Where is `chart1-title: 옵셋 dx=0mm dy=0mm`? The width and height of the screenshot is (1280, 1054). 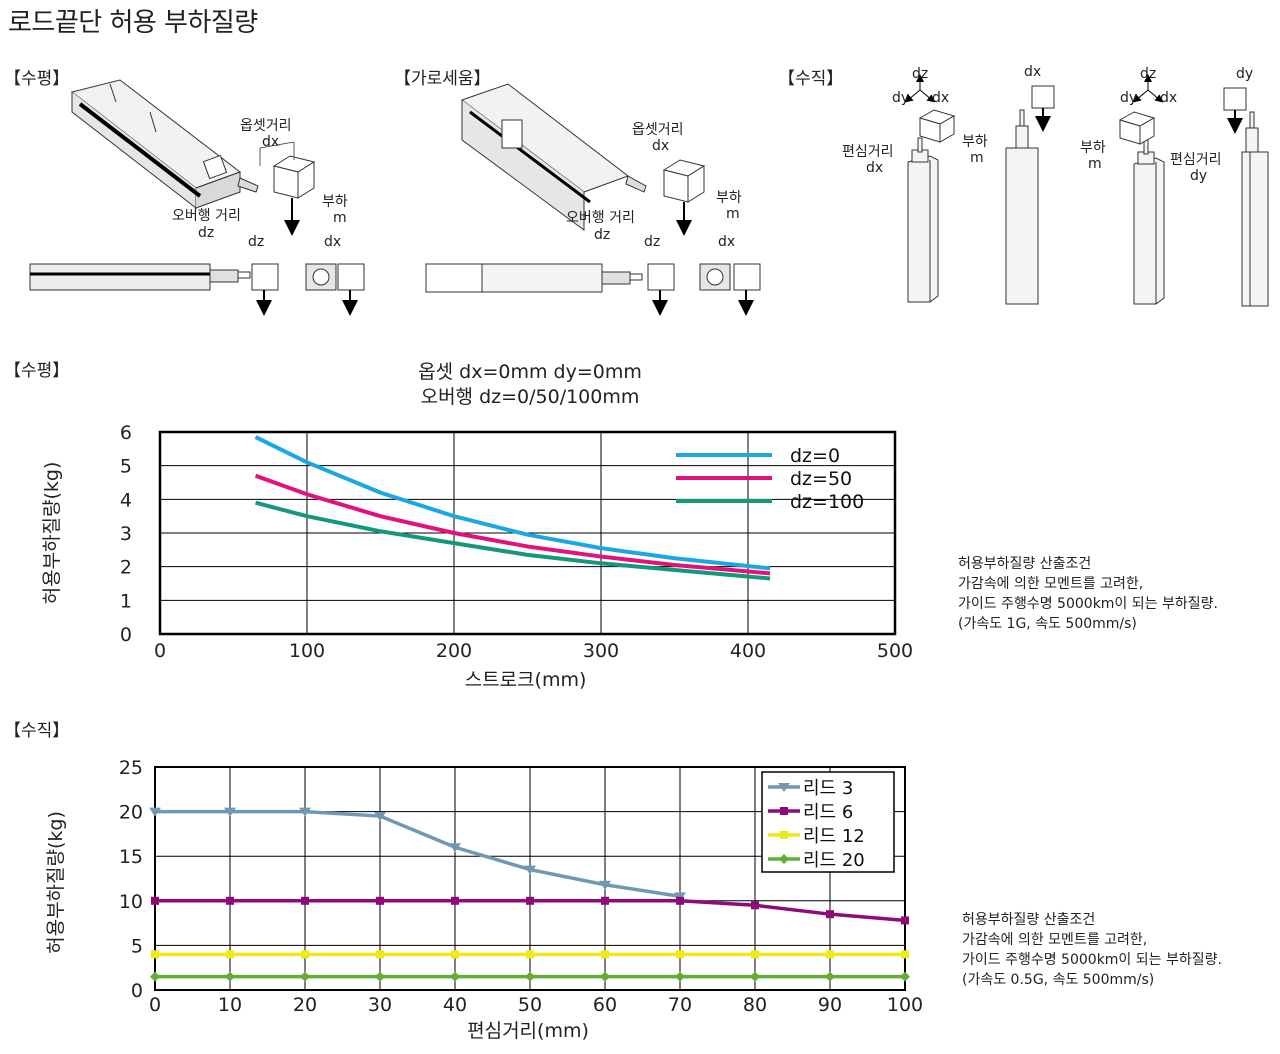 chart1-title: 옵셋 dx=0mm dy=0mm is located at coordinates (530, 372).